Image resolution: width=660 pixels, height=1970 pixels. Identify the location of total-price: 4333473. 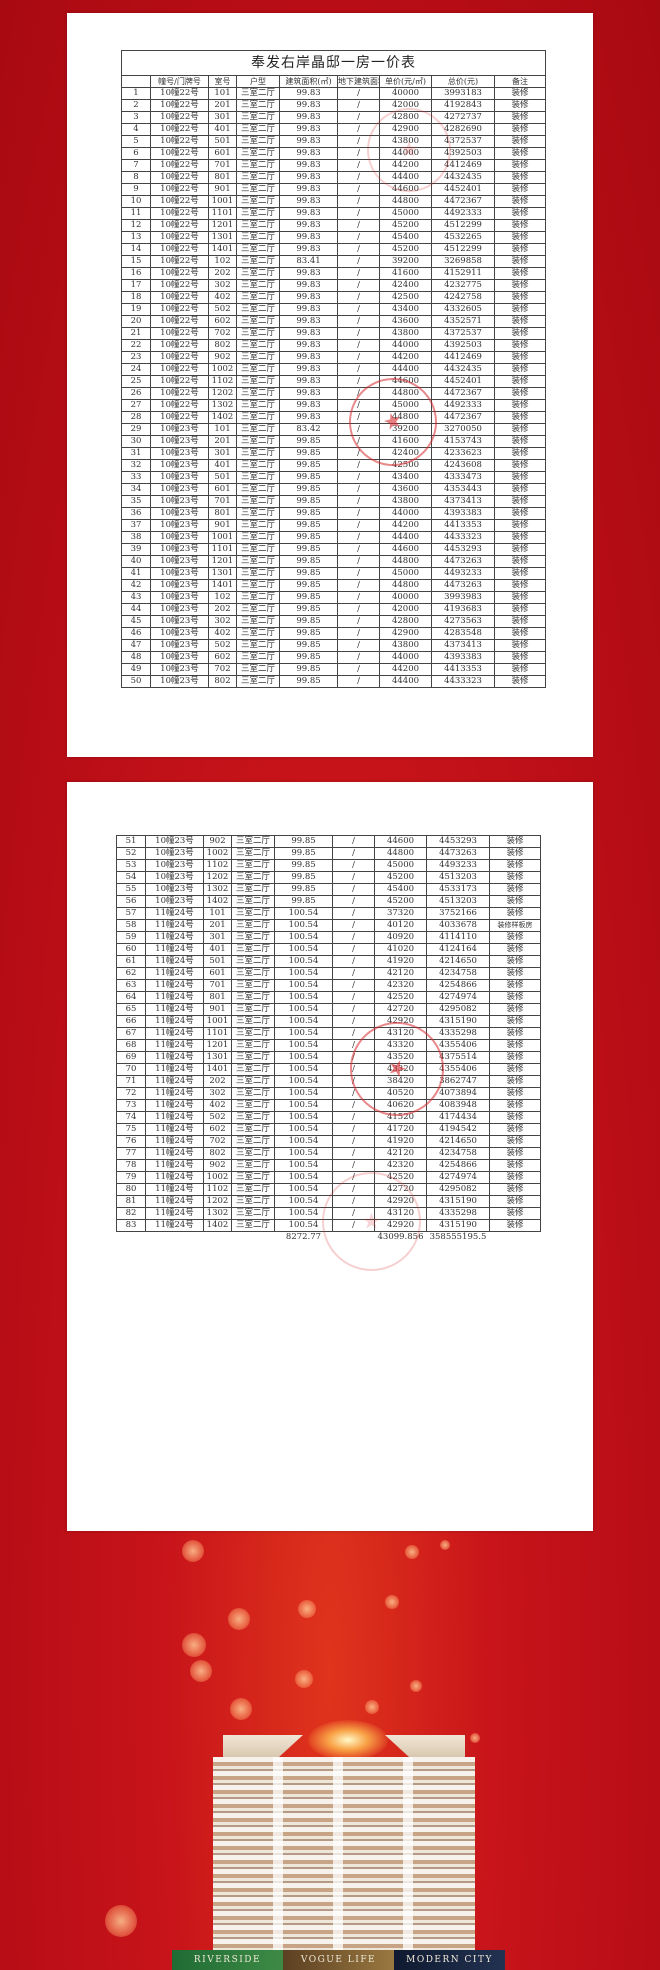
(463, 477).